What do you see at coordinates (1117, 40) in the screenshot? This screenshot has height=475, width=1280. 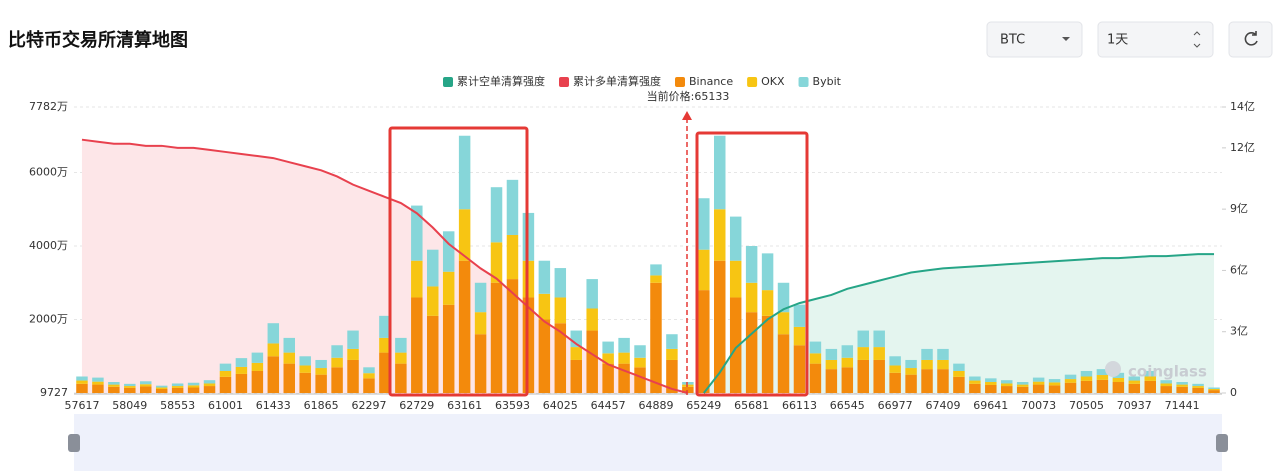 I see `period-select-text: 1天` at bounding box center [1117, 40].